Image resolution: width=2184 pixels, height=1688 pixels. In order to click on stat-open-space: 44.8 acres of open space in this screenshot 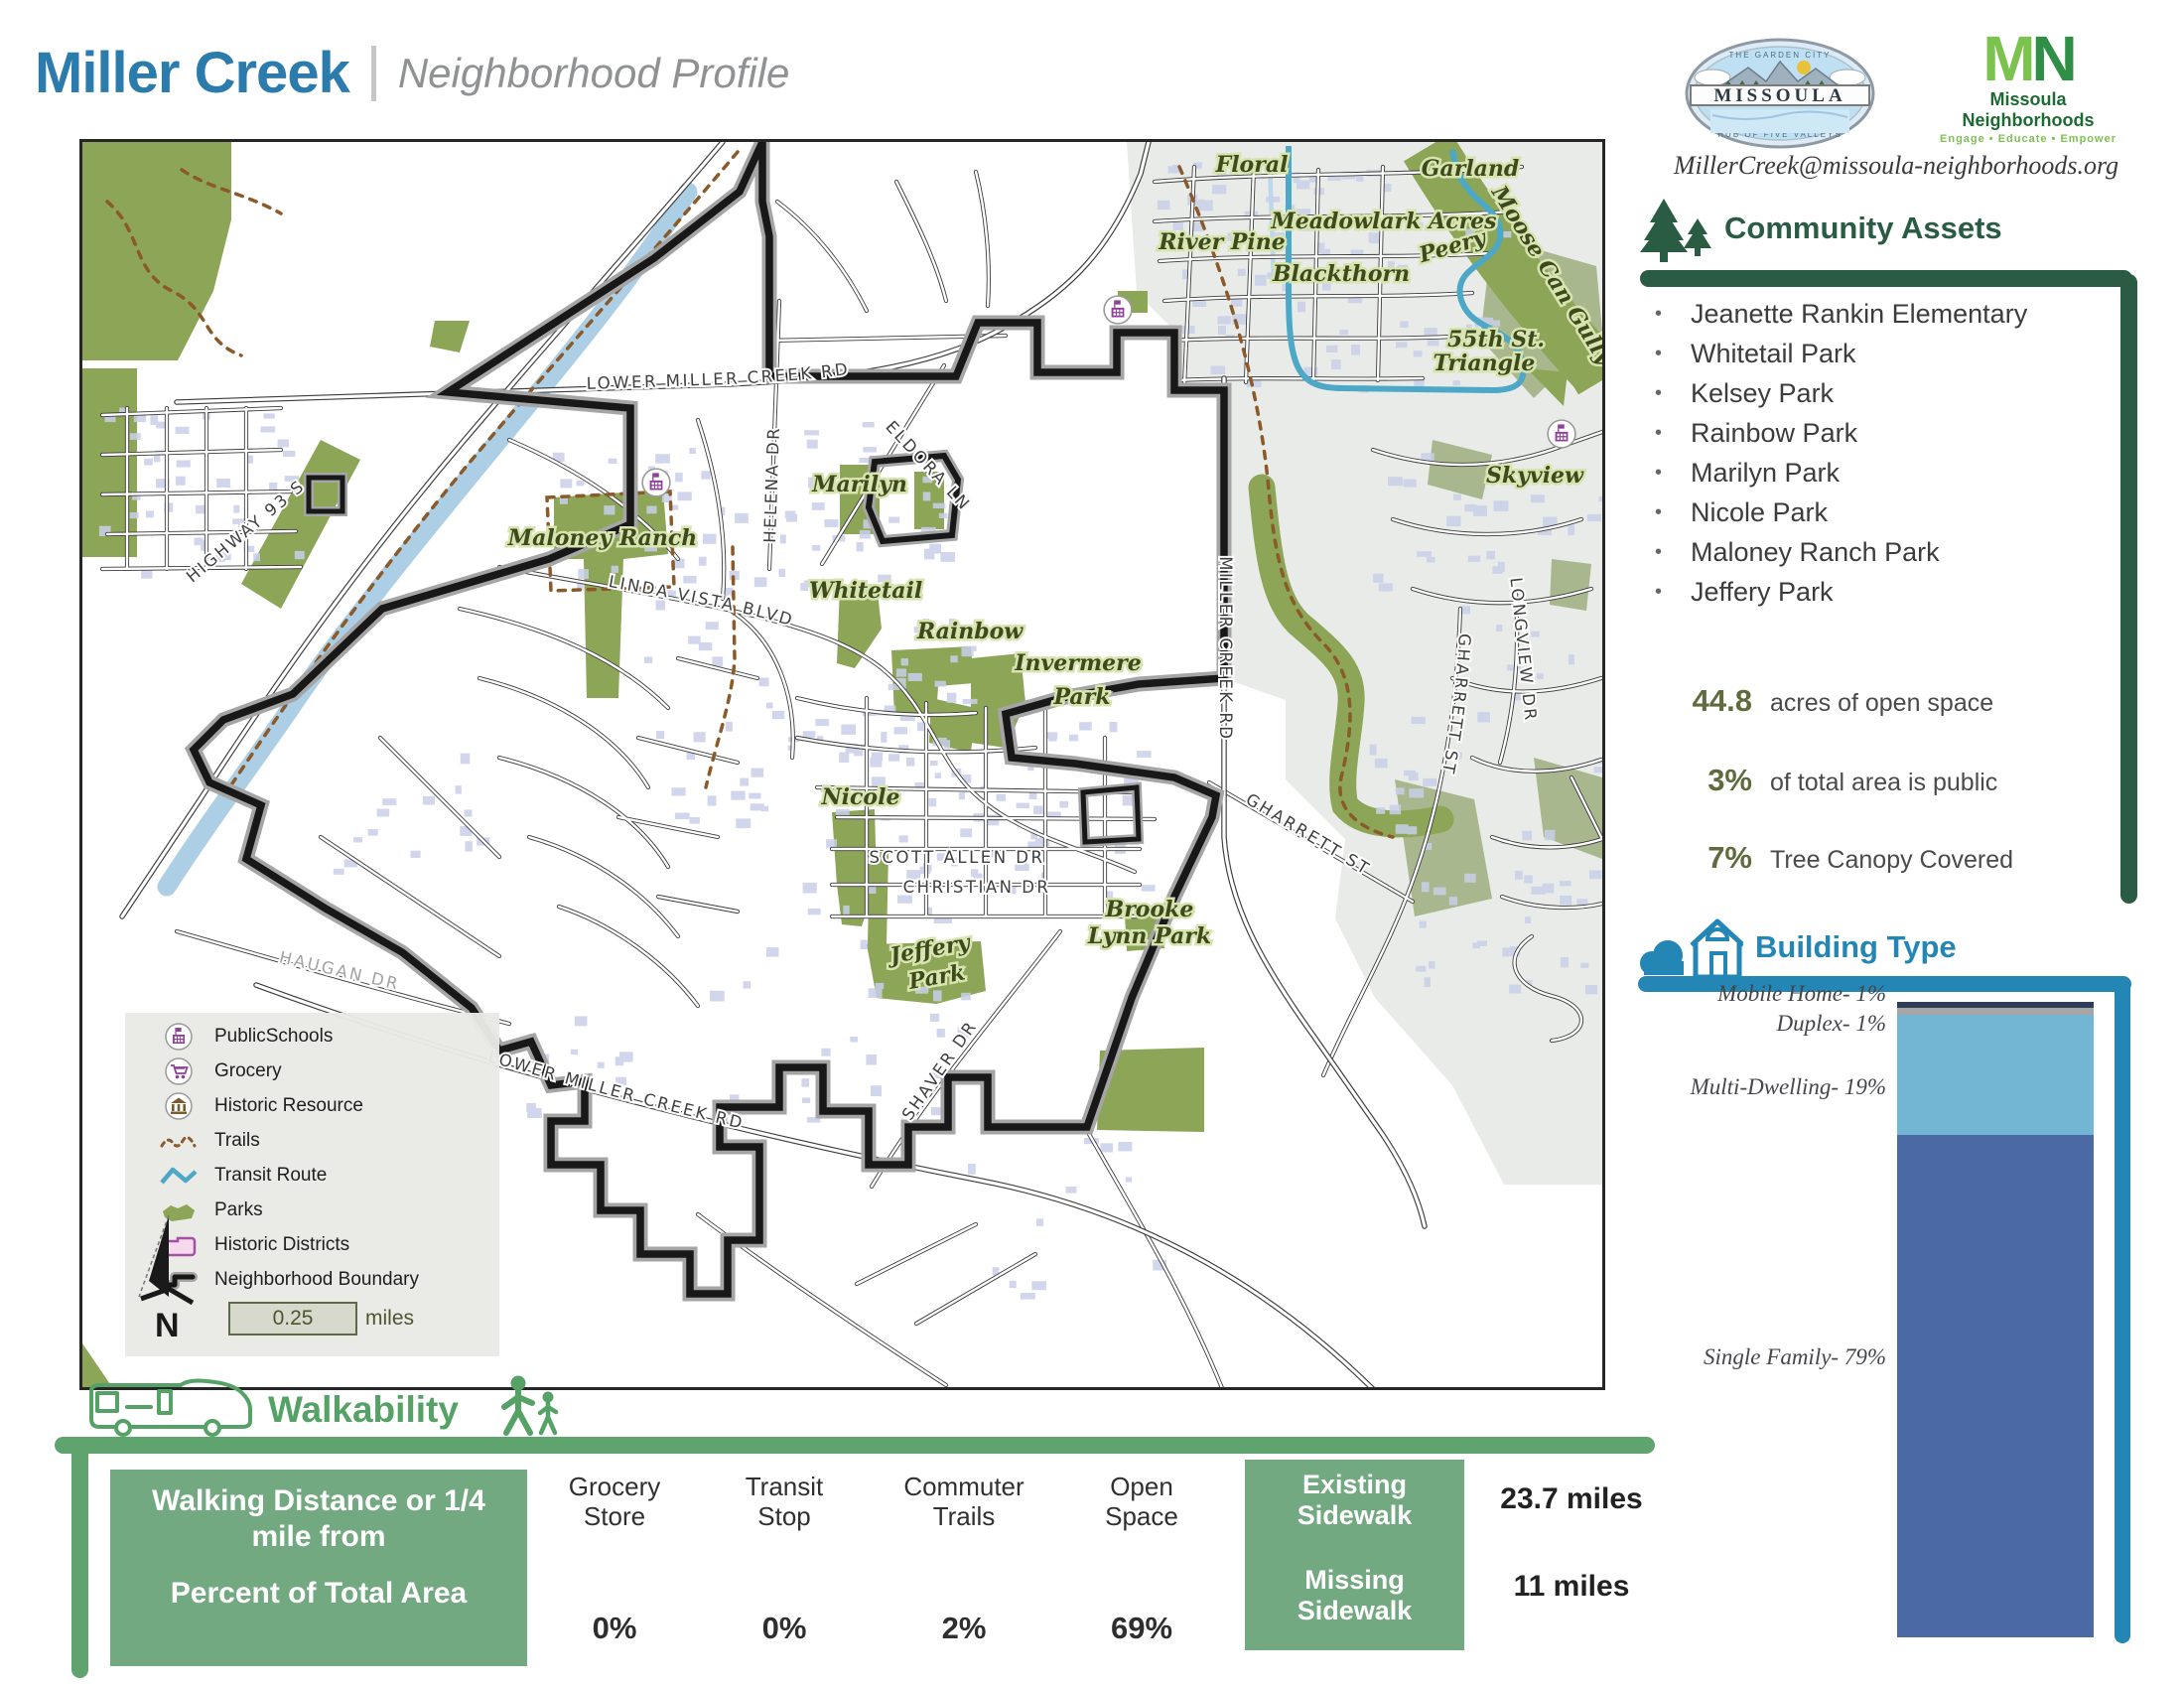, I will do `click(1901, 701)`.